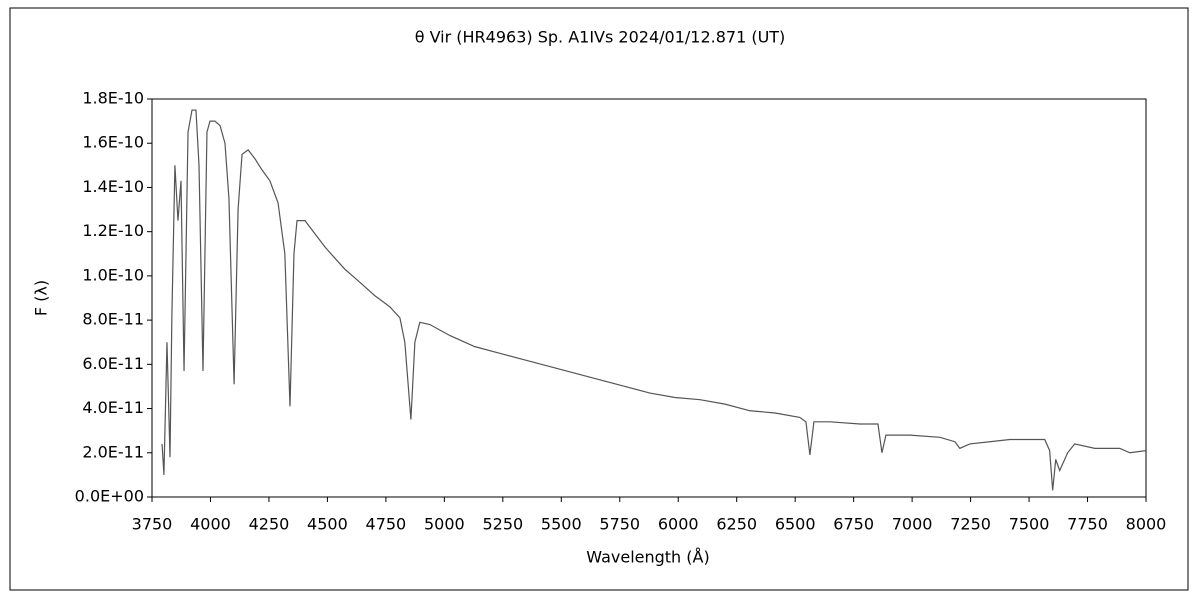  Describe the element at coordinates (327, 524) in the screenshot. I see `x-tick-label: 4500` at that location.